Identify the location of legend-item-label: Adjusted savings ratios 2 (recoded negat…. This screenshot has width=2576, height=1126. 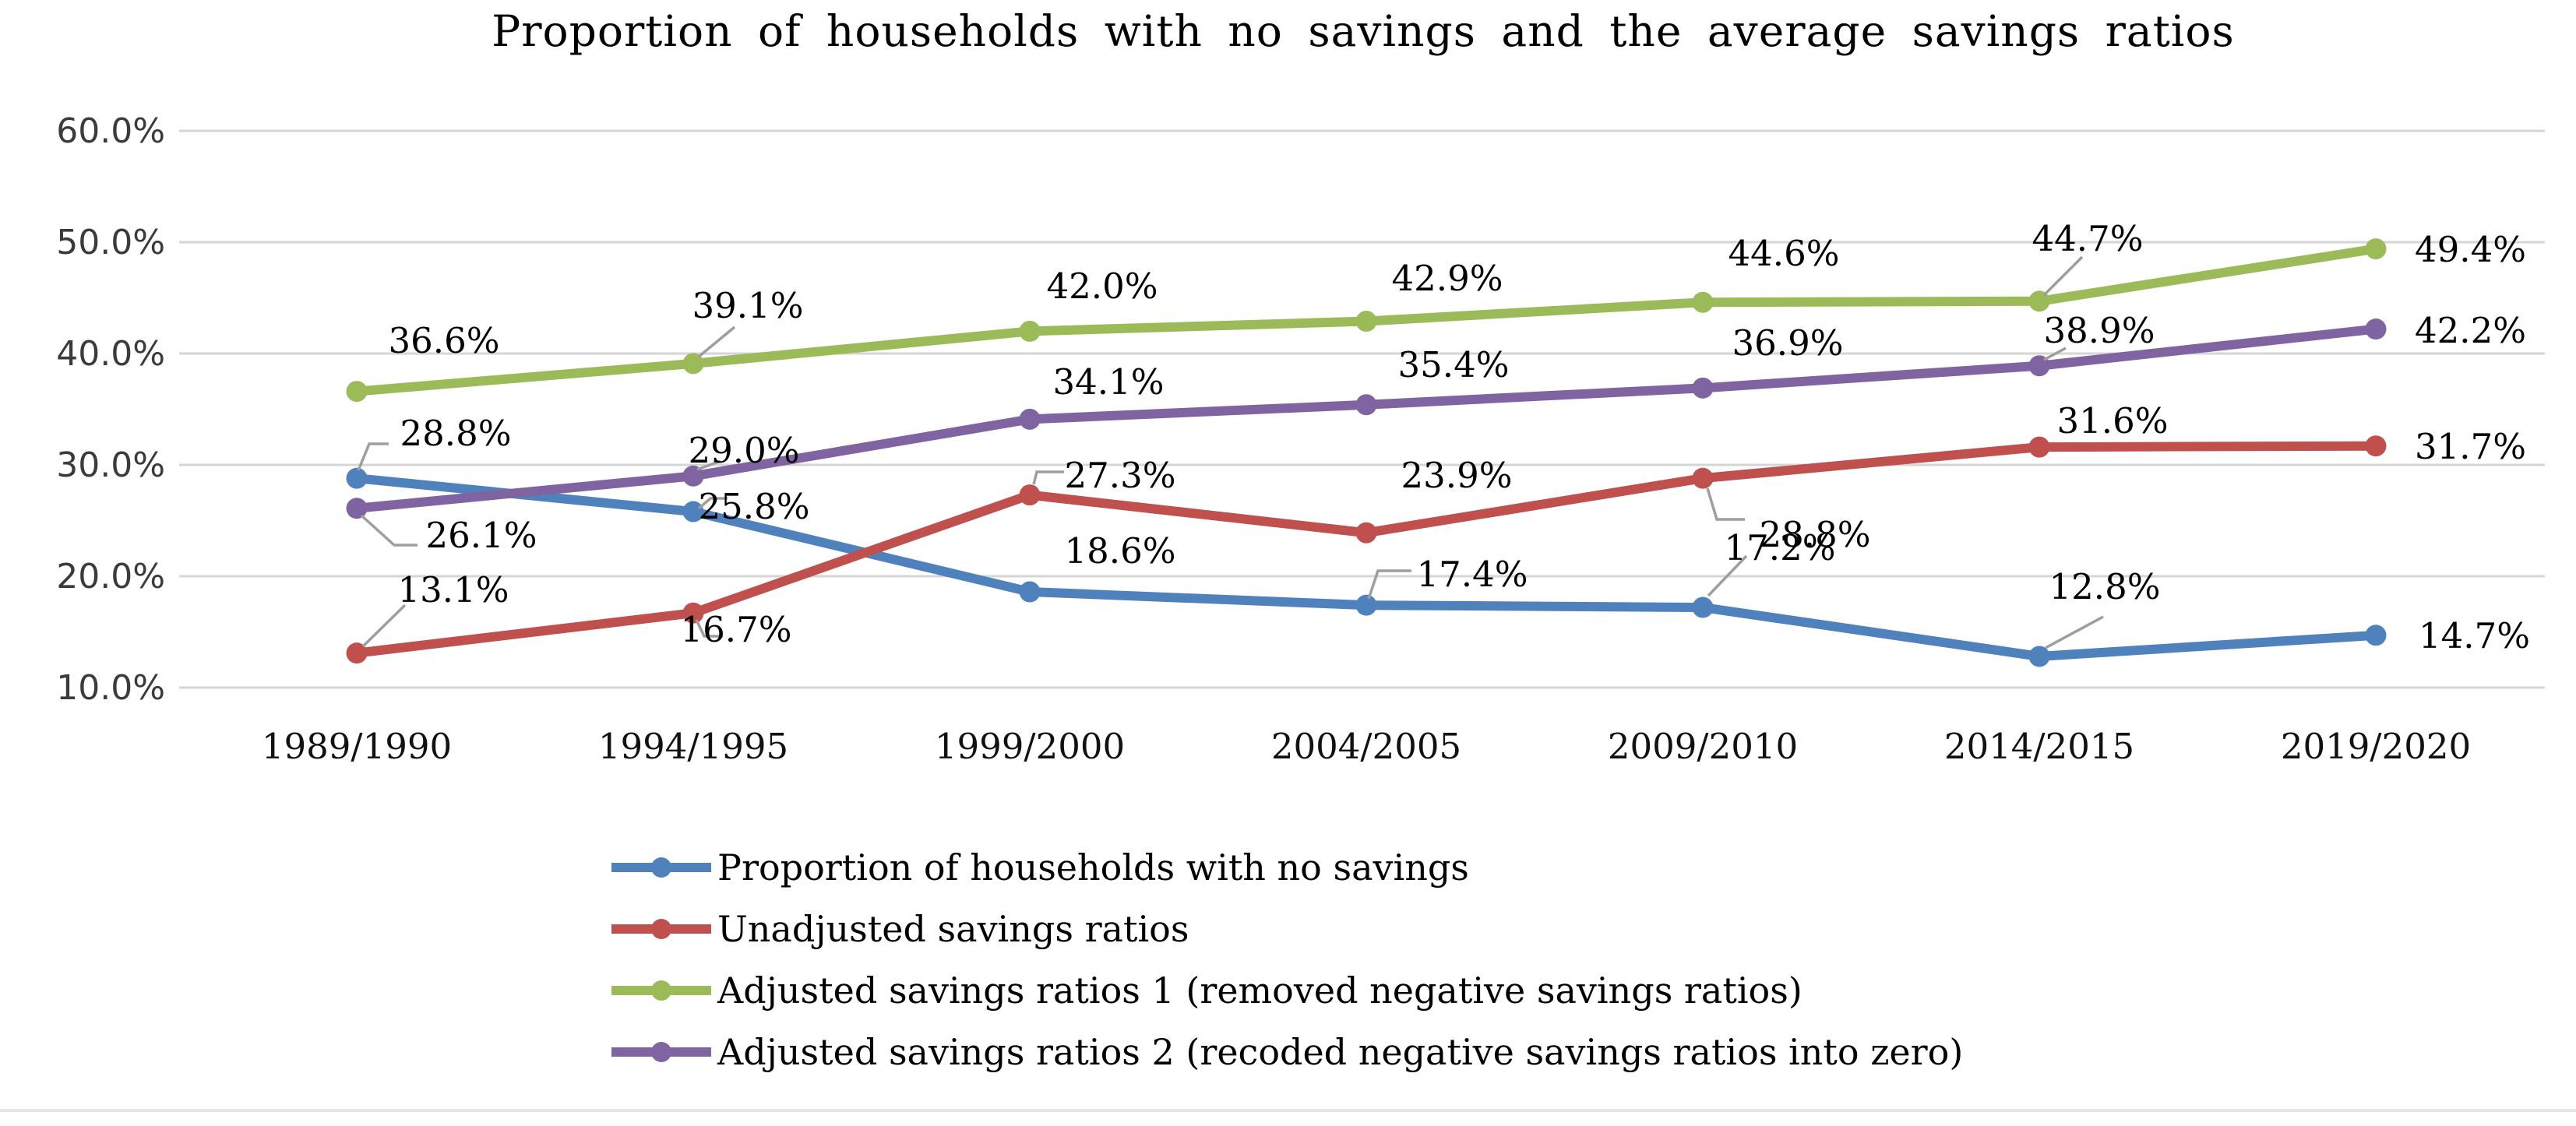
(1340, 1051).